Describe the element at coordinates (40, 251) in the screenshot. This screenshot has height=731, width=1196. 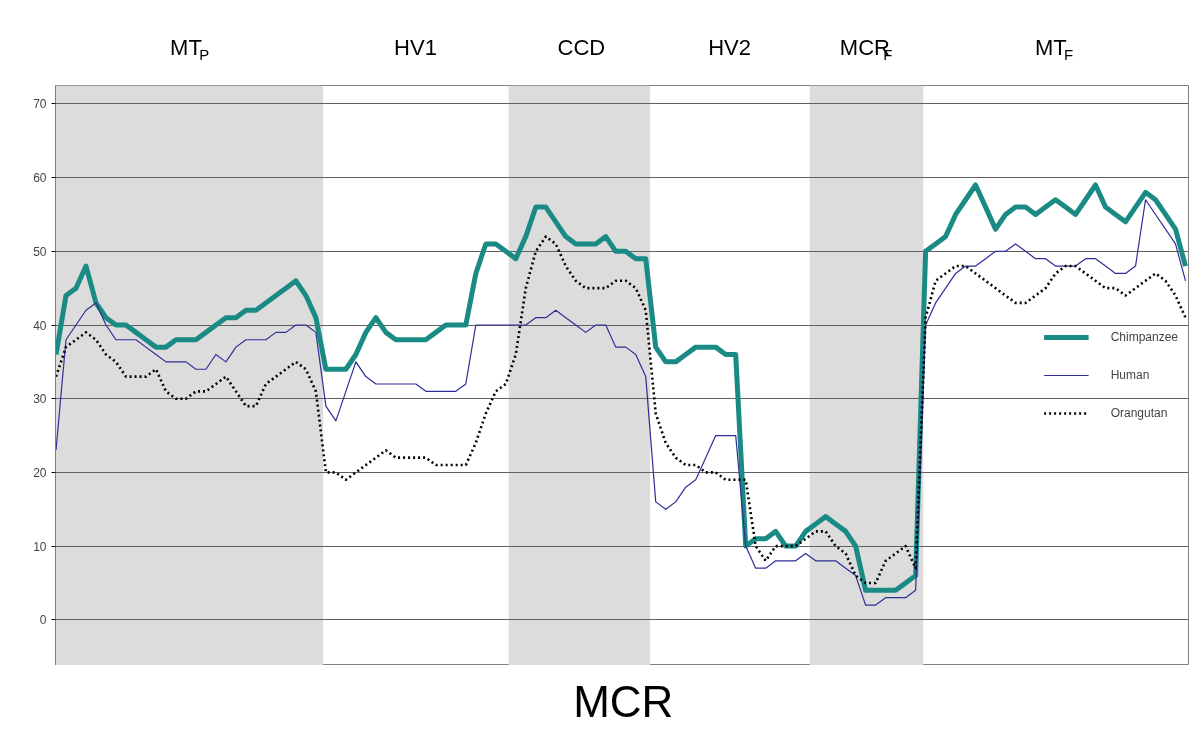
I see `y-tick-label: 50` at that location.